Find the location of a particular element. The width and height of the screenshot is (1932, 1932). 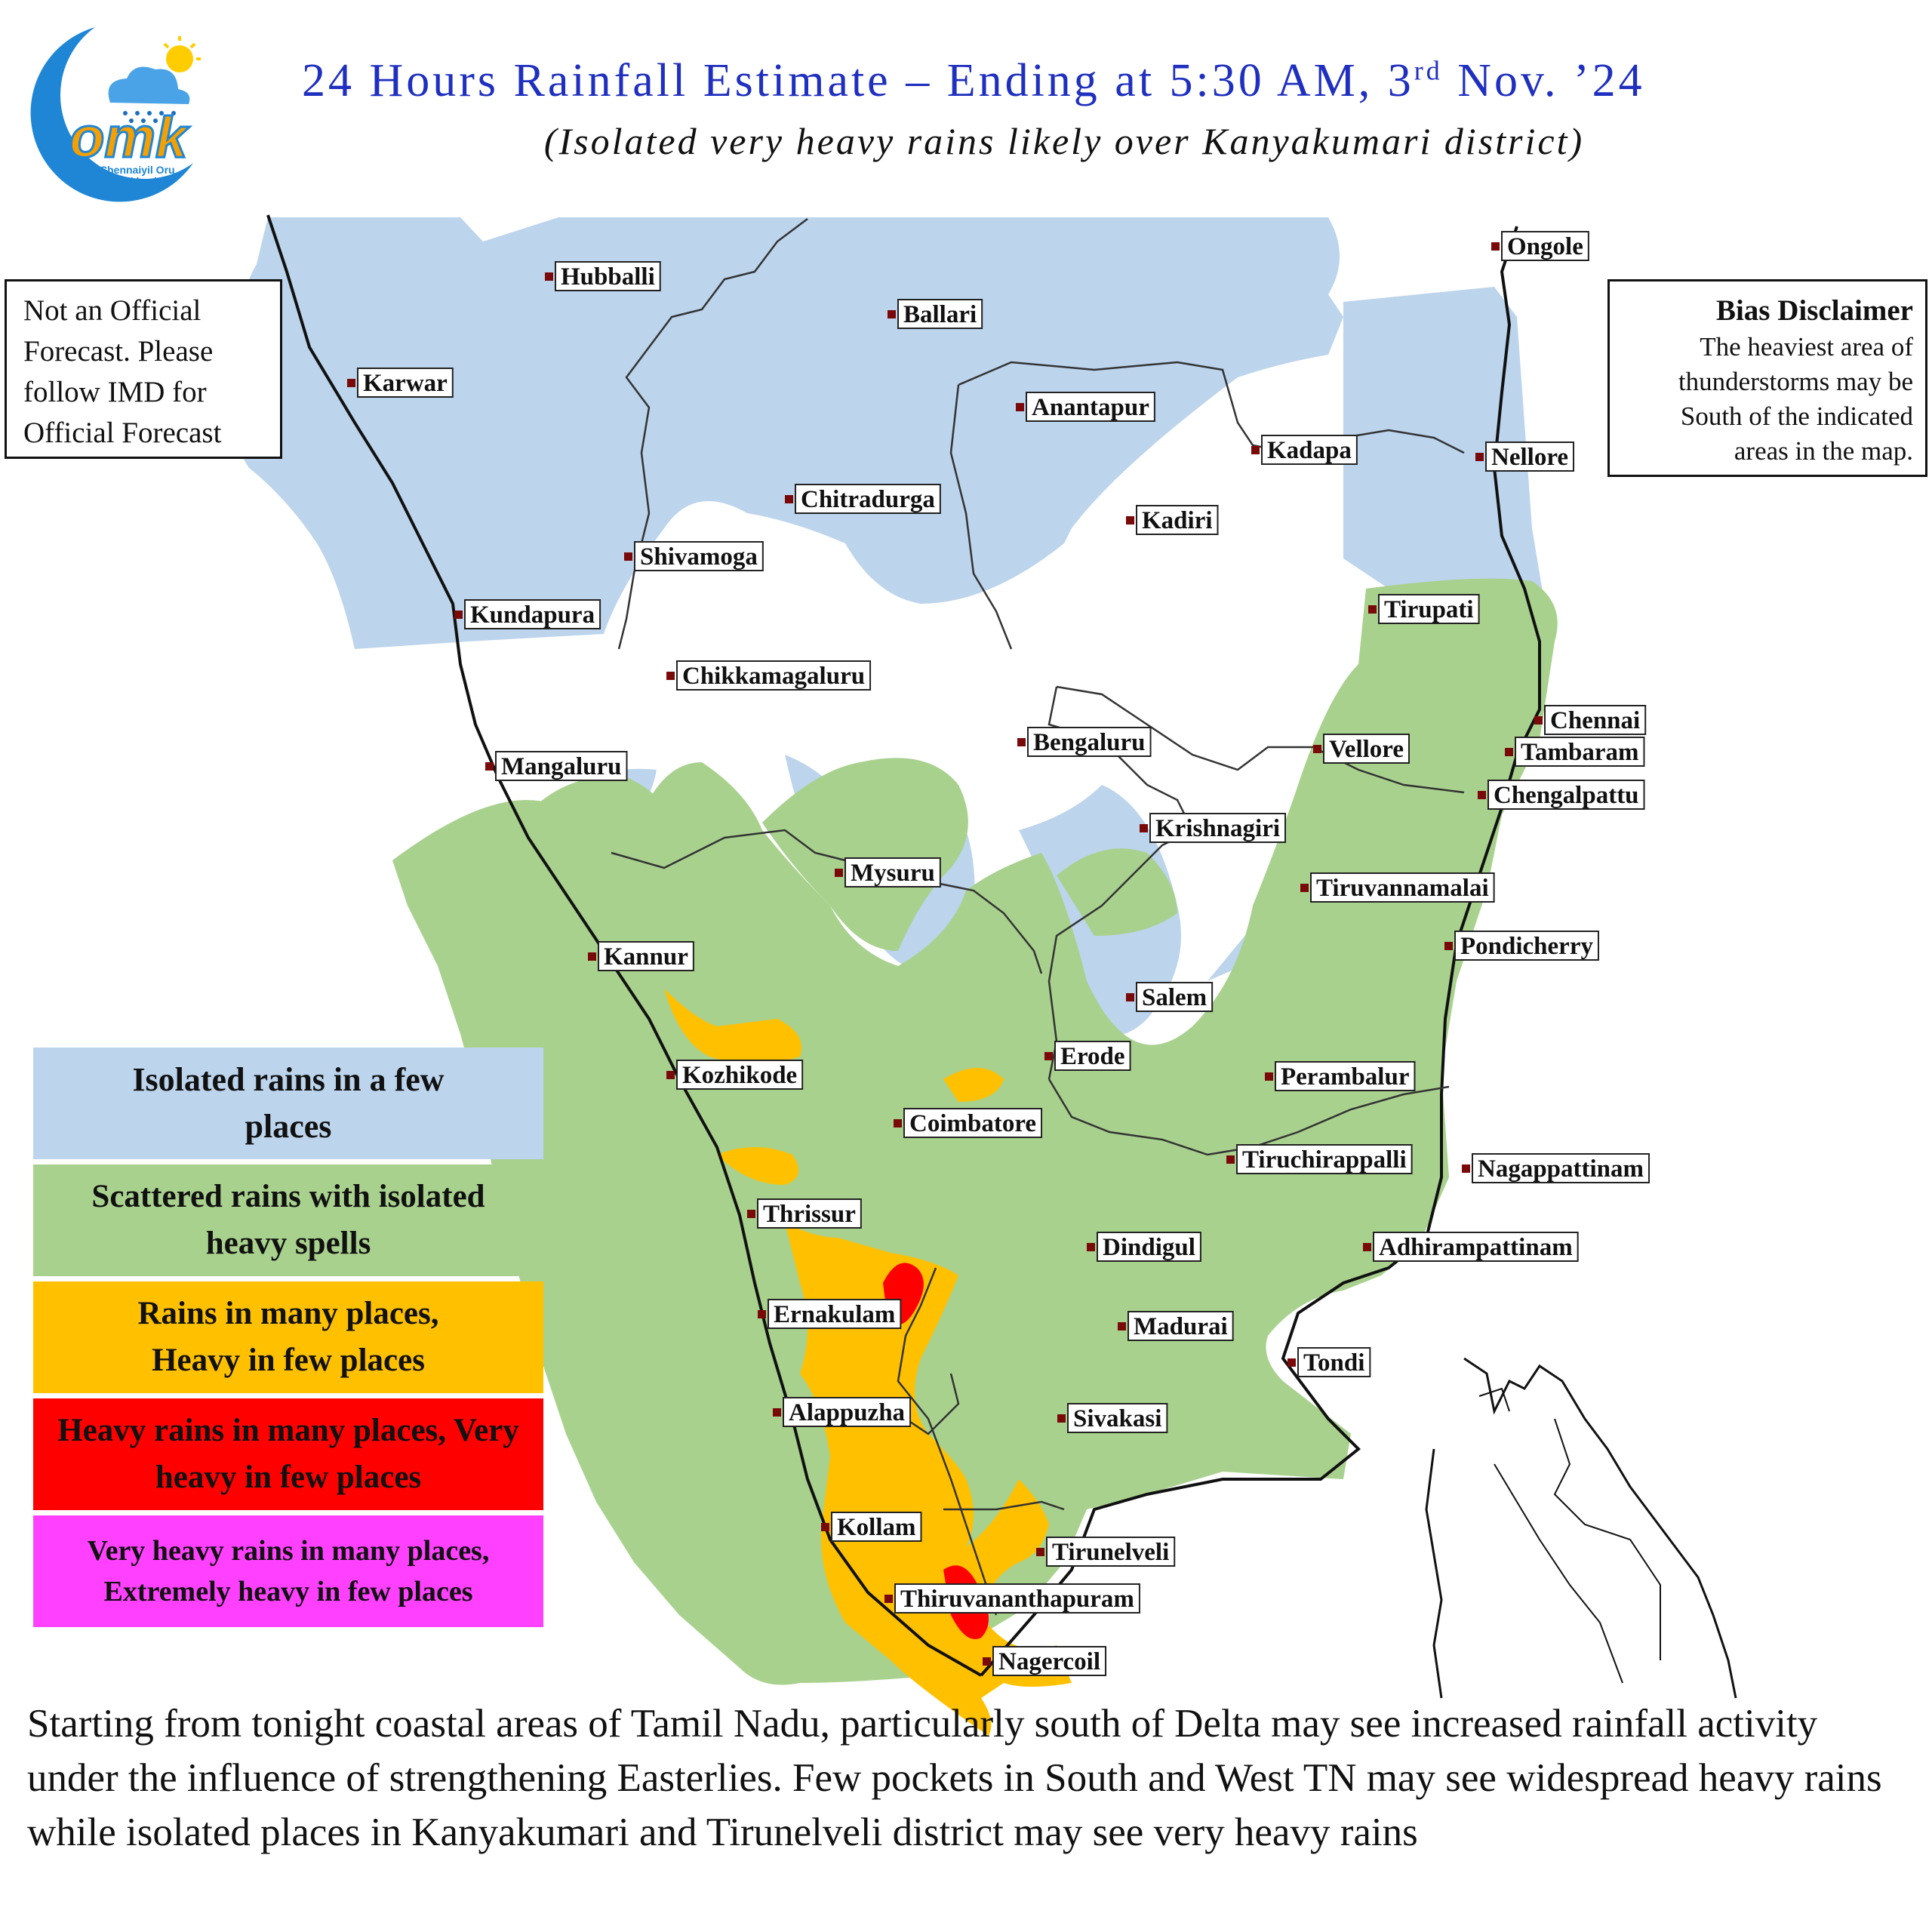

city-label-krishnagiri: Krishnagiri is located at coordinates (1217, 828).